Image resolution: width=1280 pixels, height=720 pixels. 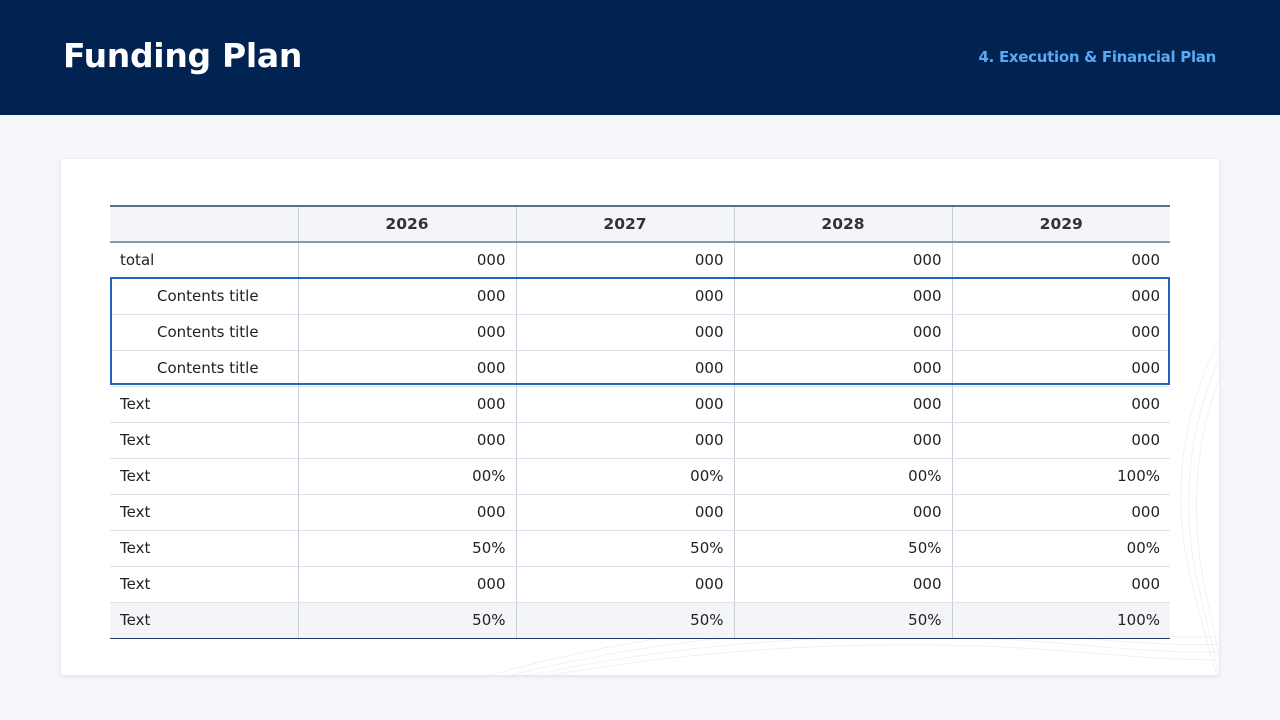 What do you see at coordinates (204, 224) in the screenshot?
I see `column-header-label` at bounding box center [204, 224].